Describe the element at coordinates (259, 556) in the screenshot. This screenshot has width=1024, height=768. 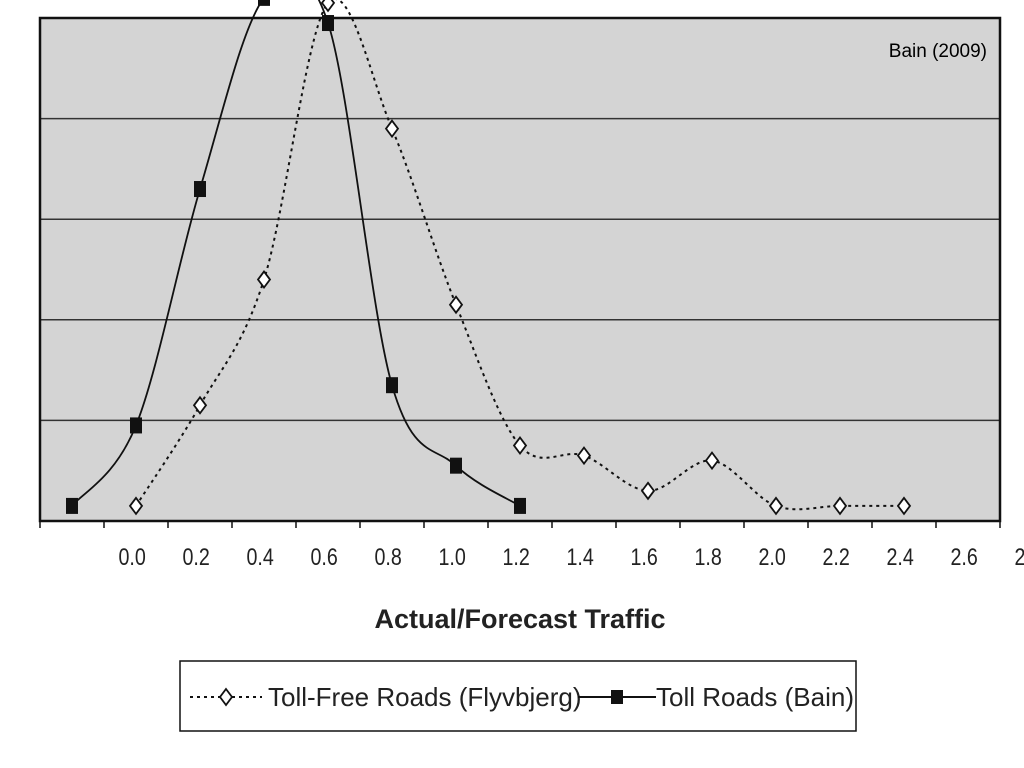
I see `x-tick-label: 0.4` at that location.